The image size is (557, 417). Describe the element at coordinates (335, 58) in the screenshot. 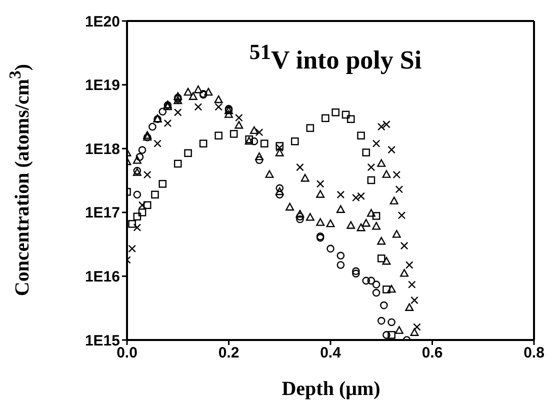

I see `annotation: $^{51}$V into poly Si` at that location.